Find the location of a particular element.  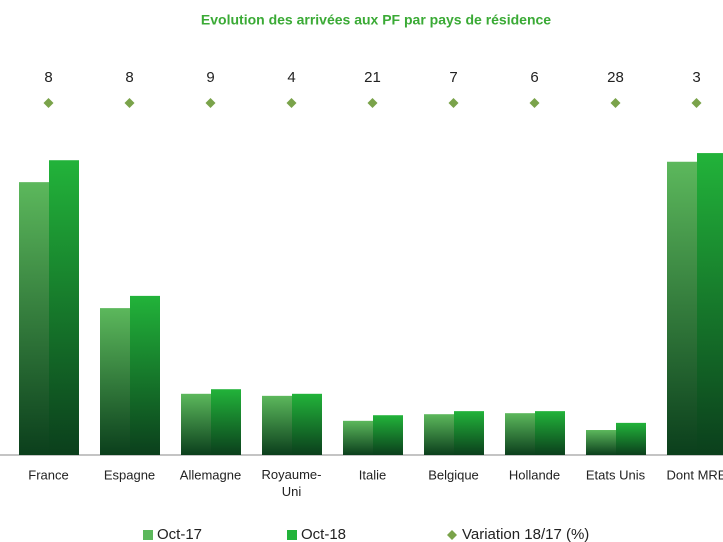

data-label: 21 is located at coordinates (372, 77).